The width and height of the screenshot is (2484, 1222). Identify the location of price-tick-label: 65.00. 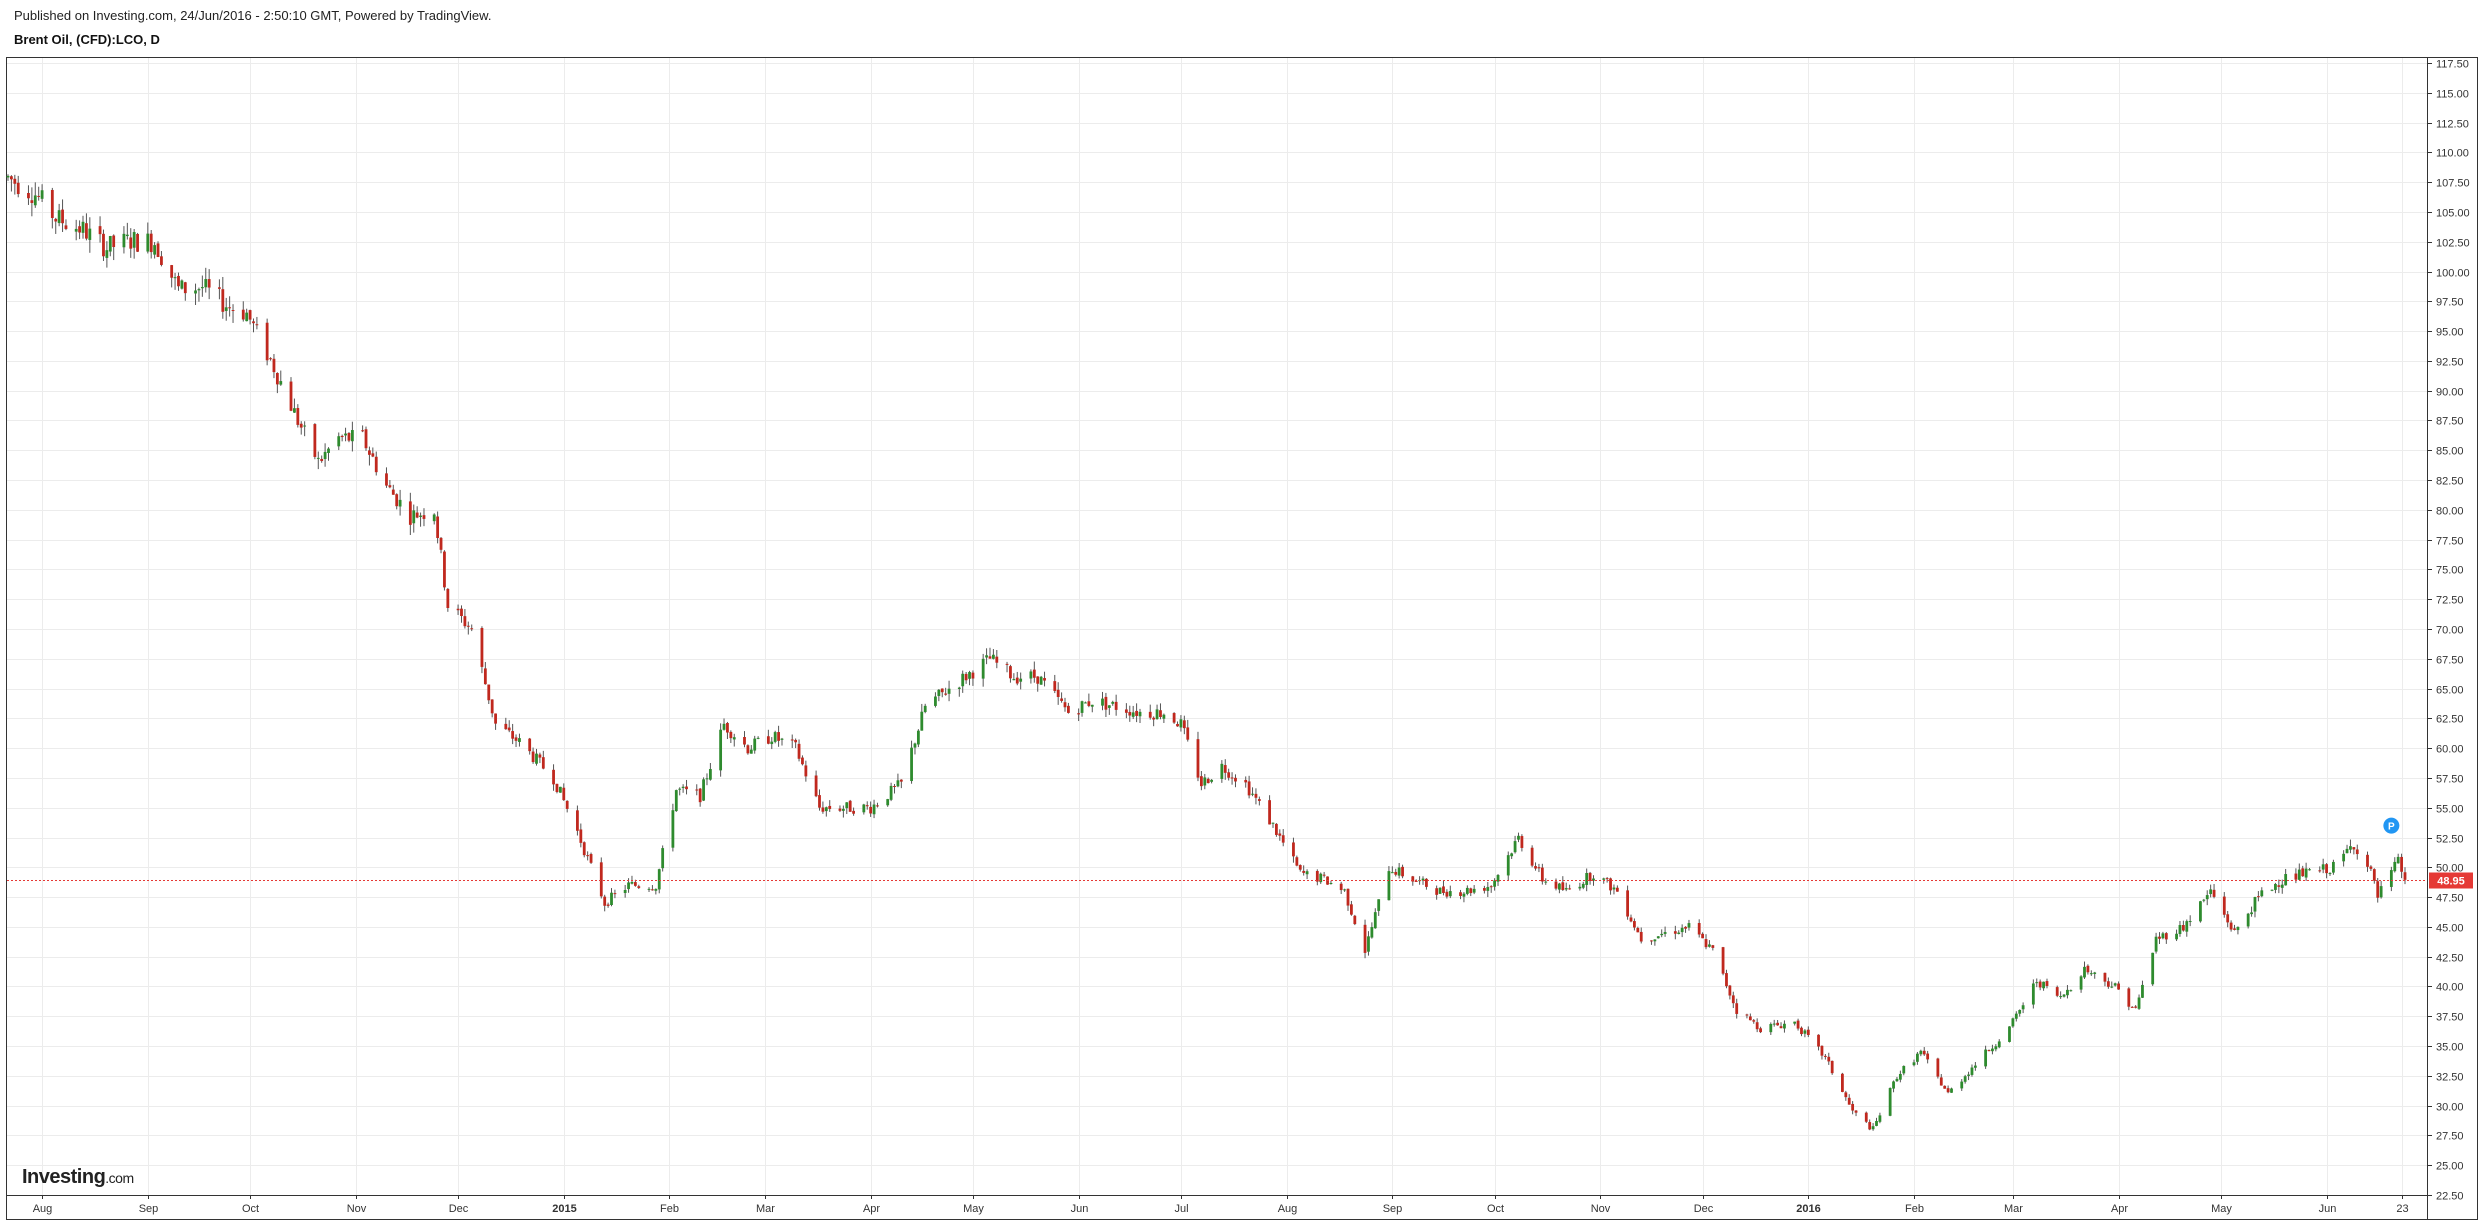
(2450, 691).